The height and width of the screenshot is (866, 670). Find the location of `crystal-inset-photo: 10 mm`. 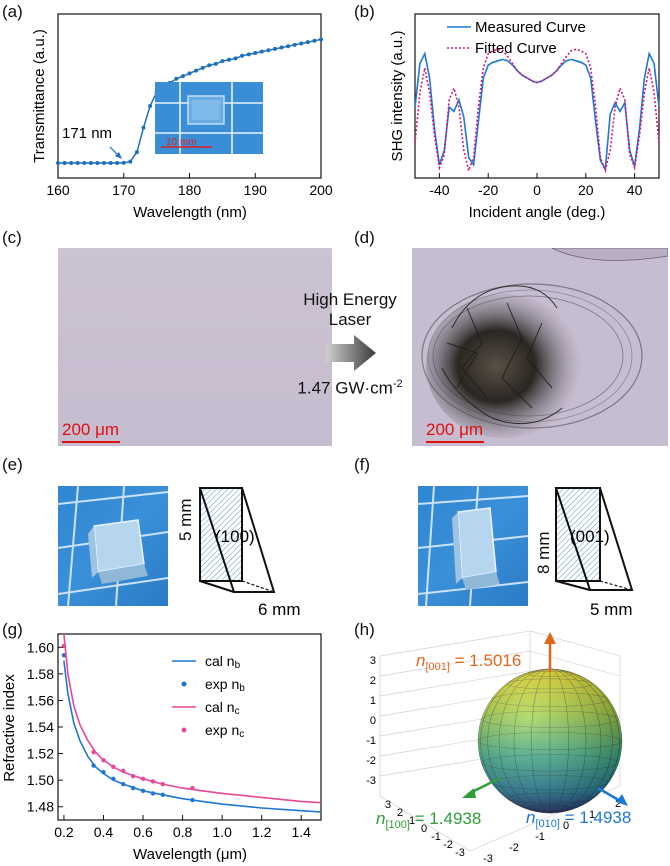

crystal-inset-photo: 10 mm is located at coordinates (209, 118).